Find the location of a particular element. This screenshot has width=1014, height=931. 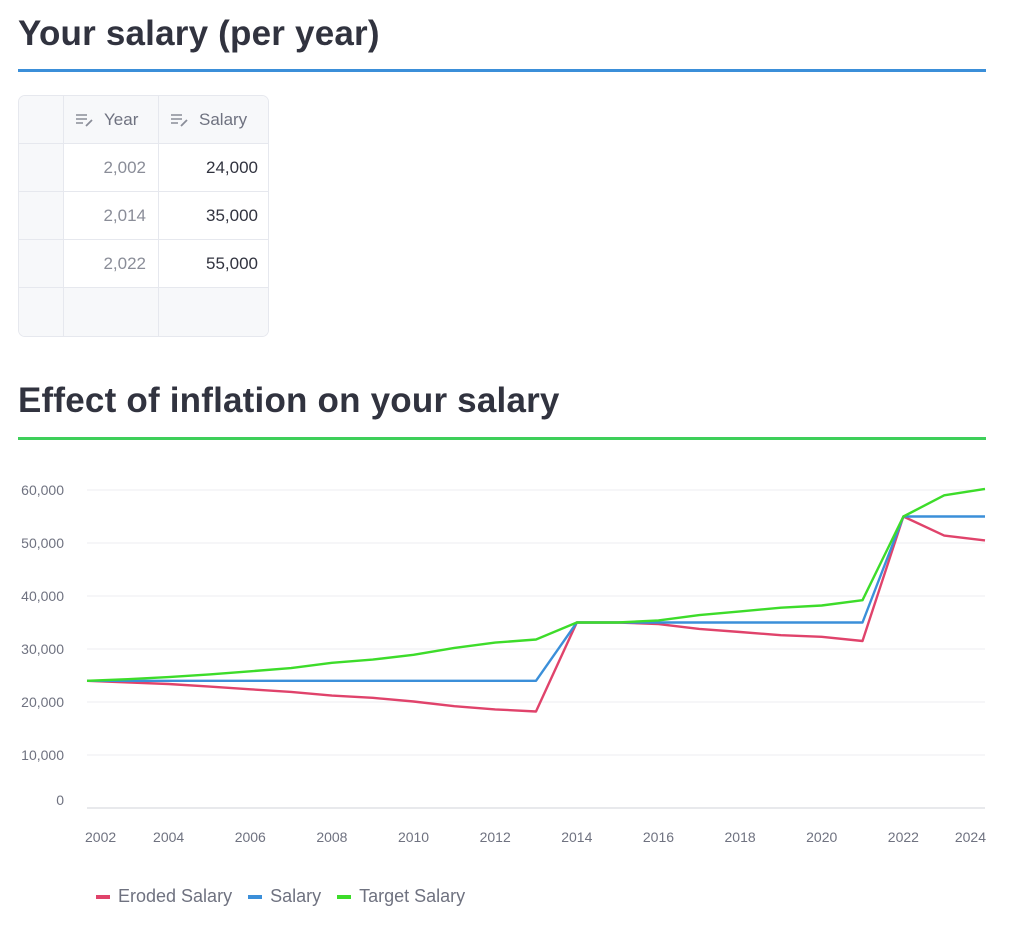

salary-cell: 24,000 is located at coordinates (232, 167).